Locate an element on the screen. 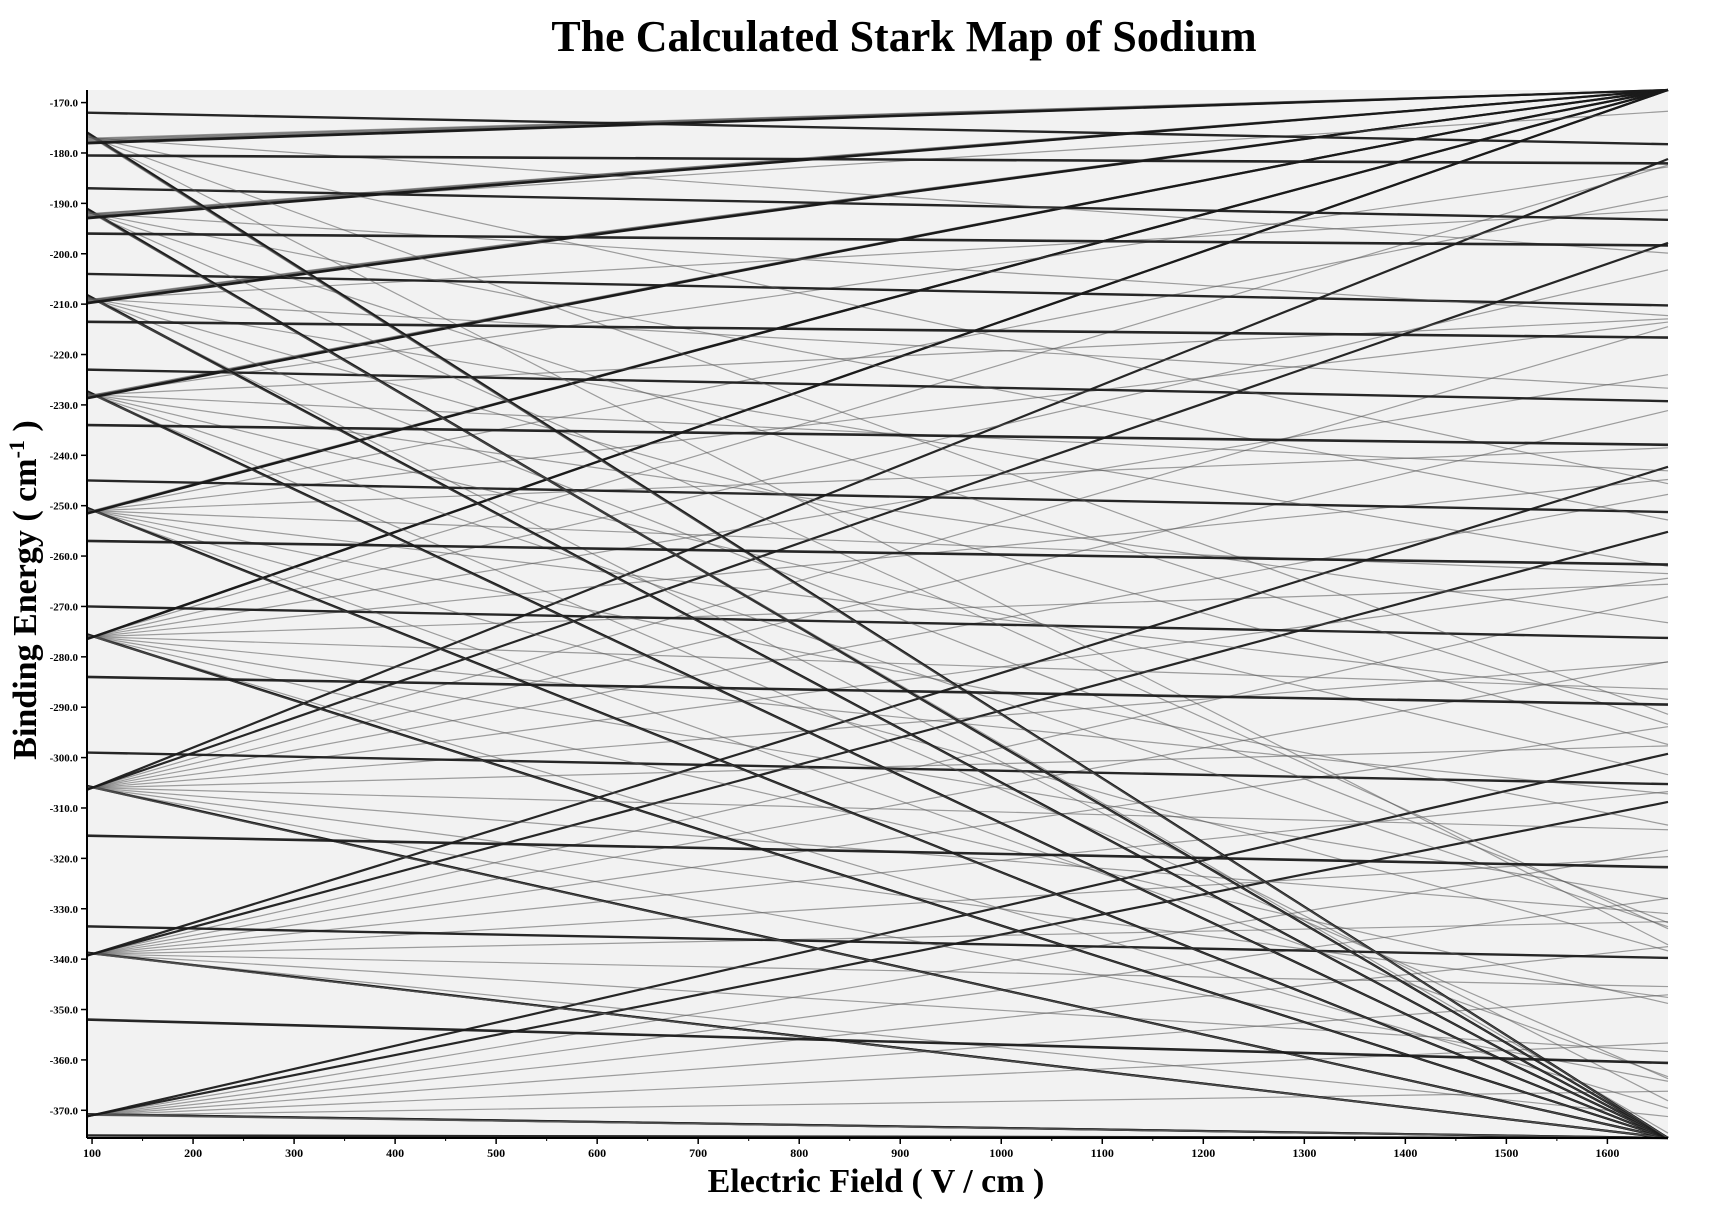 The image size is (1728, 1224). y-tick-label: -320.0 is located at coordinates (64, 859).